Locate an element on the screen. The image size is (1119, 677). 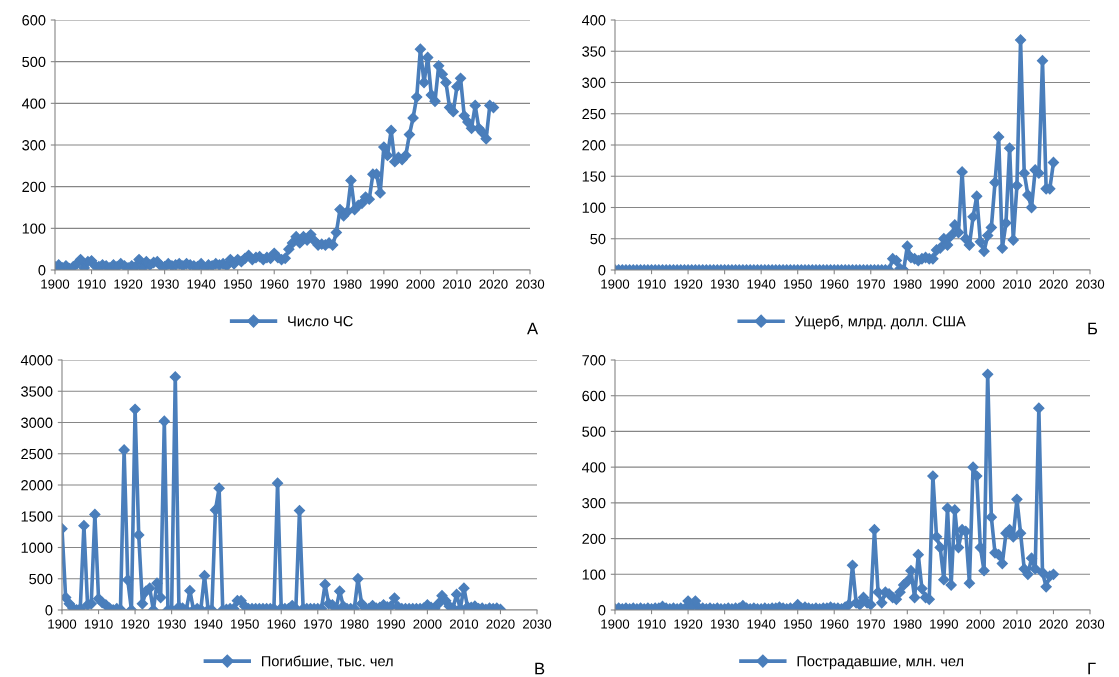
y-tick-label: 50 is located at coordinates (598, 239).